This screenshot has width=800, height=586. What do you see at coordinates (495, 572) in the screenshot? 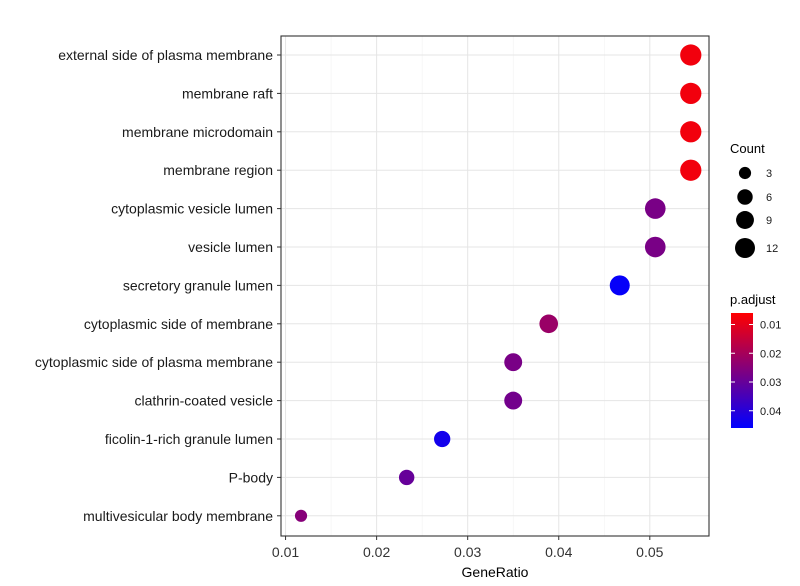
I see `x-axis-title: GeneRatio` at bounding box center [495, 572].